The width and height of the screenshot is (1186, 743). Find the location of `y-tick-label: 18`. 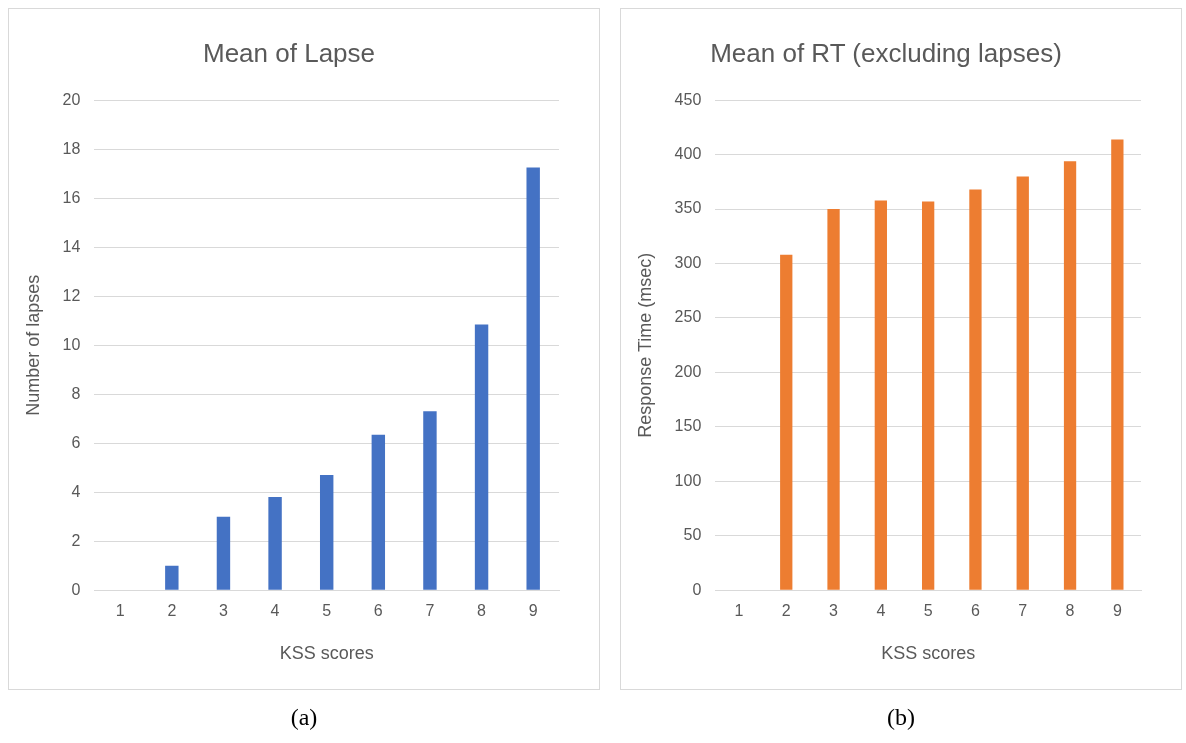

y-tick-label: 18 is located at coordinates (71, 148).